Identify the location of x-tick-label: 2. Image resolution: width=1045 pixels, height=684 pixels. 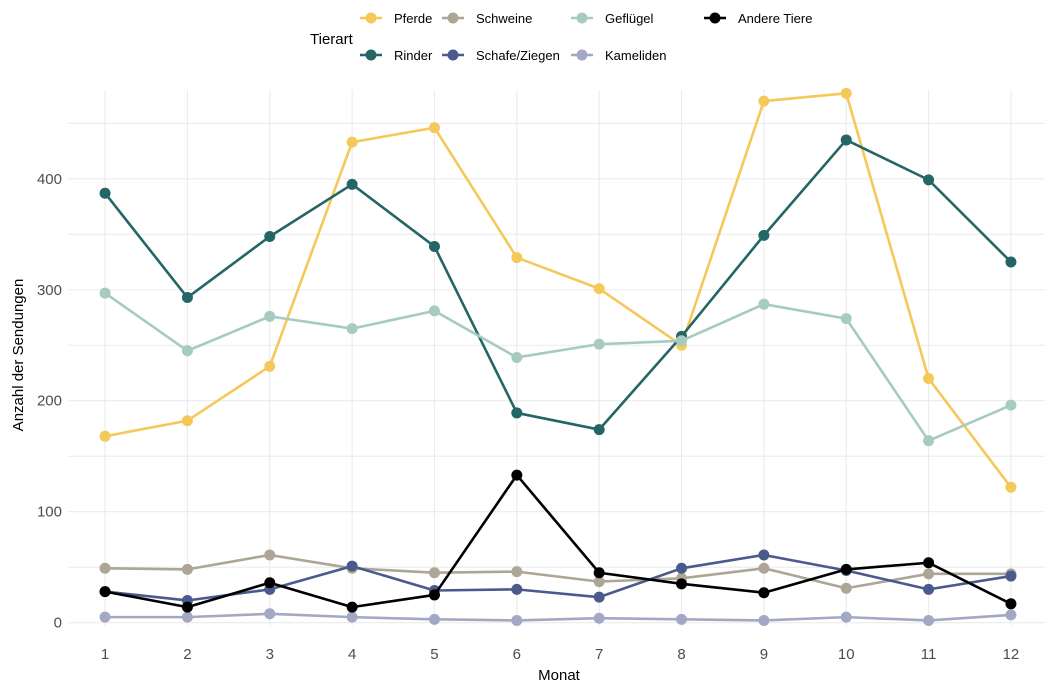
(187, 654).